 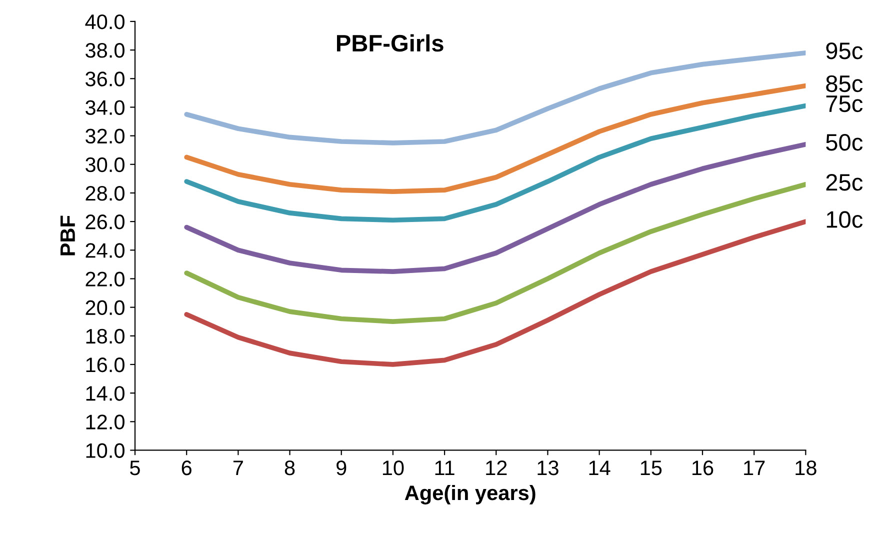 What do you see at coordinates (105, 422) in the screenshot?
I see `y-tick-label: 12.0` at bounding box center [105, 422].